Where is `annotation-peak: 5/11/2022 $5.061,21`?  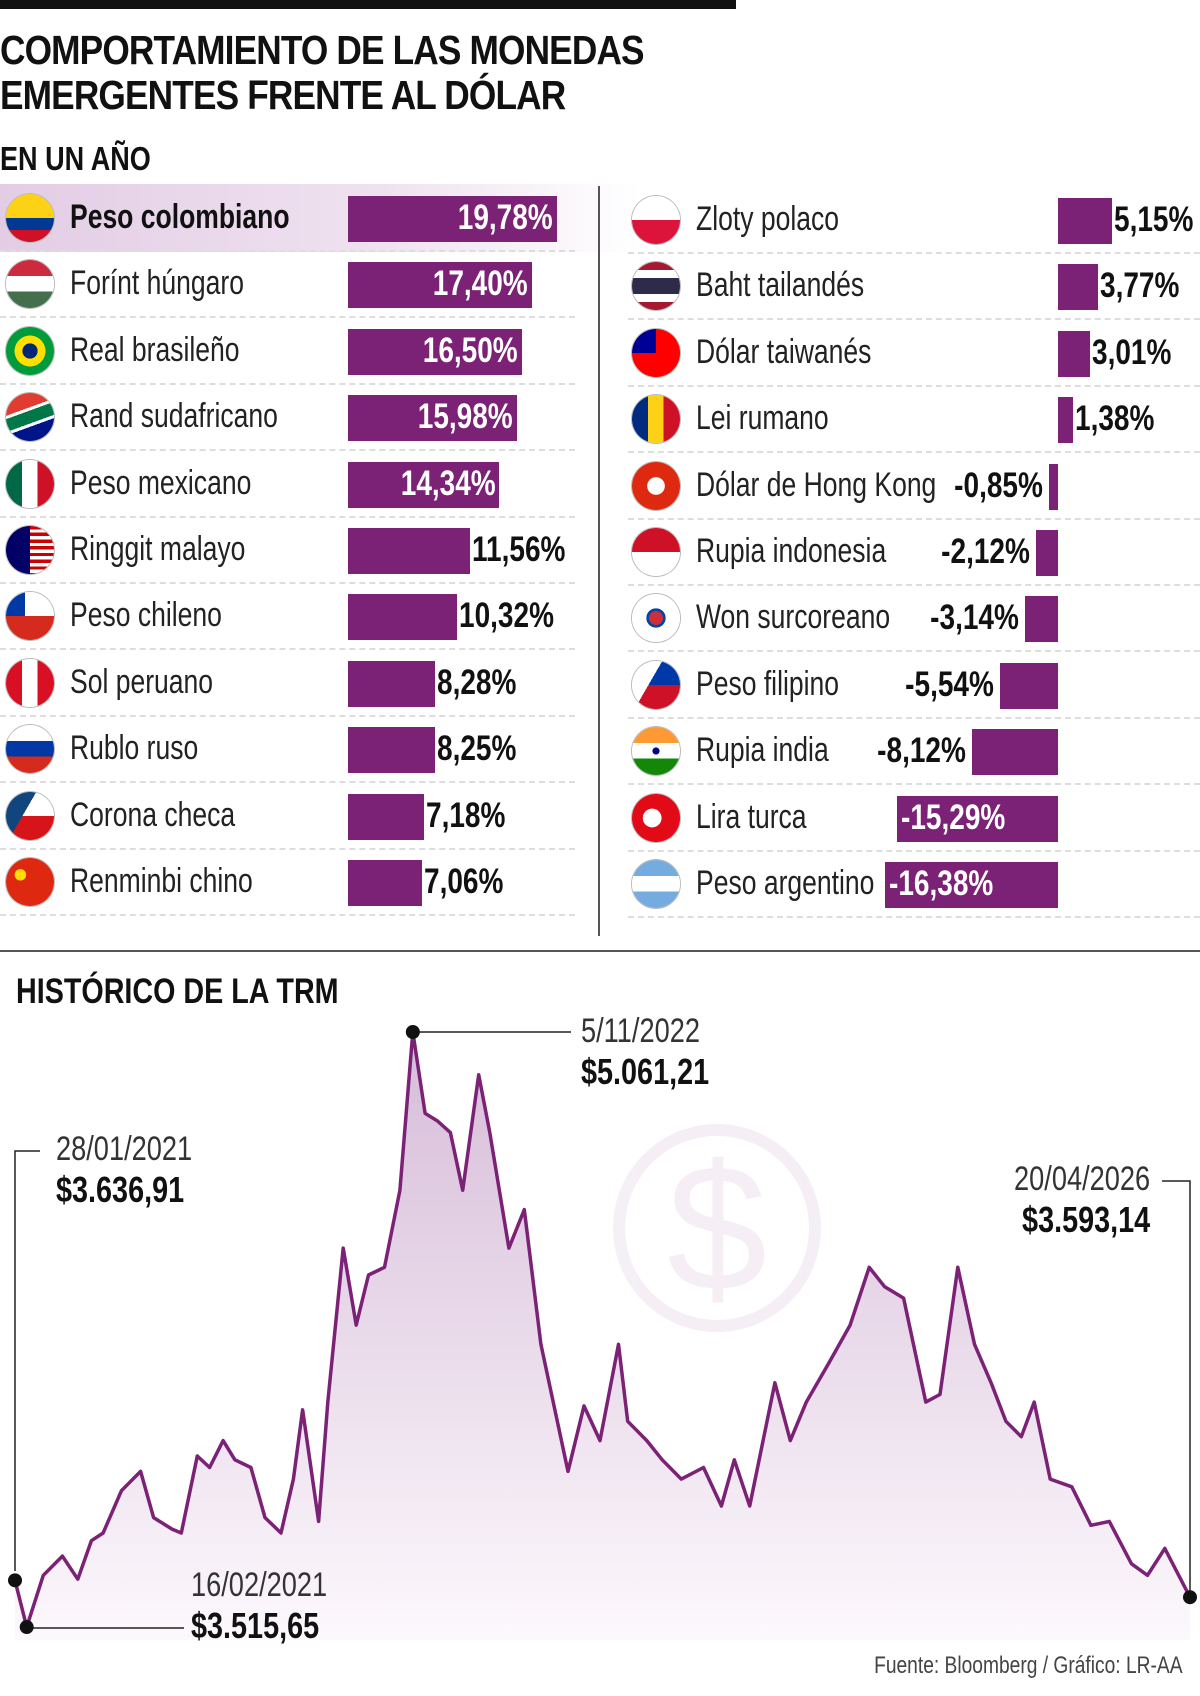 annotation-peak: 5/11/2022 $5.061,21 is located at coordinates (645, 1052).